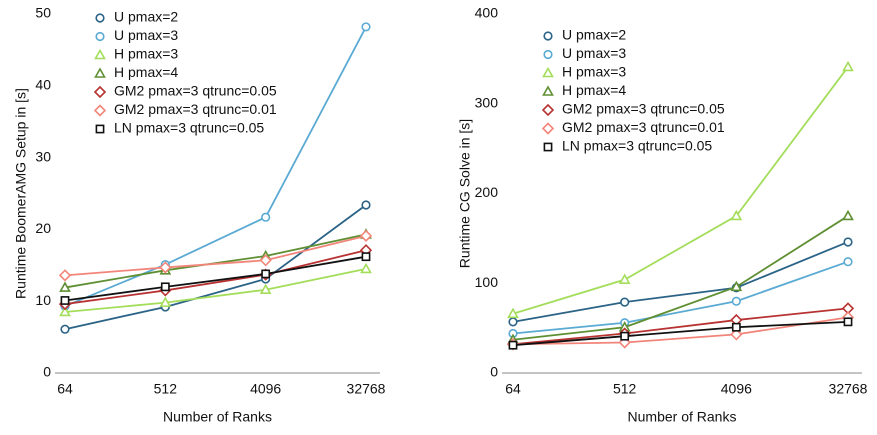 This screenshot has width=877, height=435. I want to click on y-axis-label: Runtime CG Solve in [s], so click(465, 193).